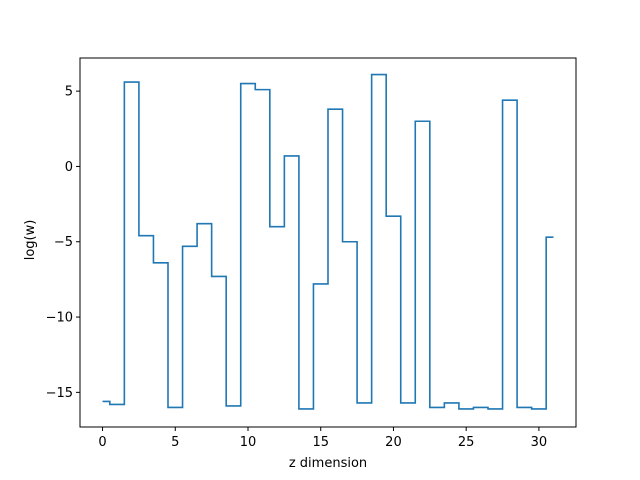 The height and width of the screenshot is (480, 640). I want to click on x-axis-label: z dimension, so click(328, 463).